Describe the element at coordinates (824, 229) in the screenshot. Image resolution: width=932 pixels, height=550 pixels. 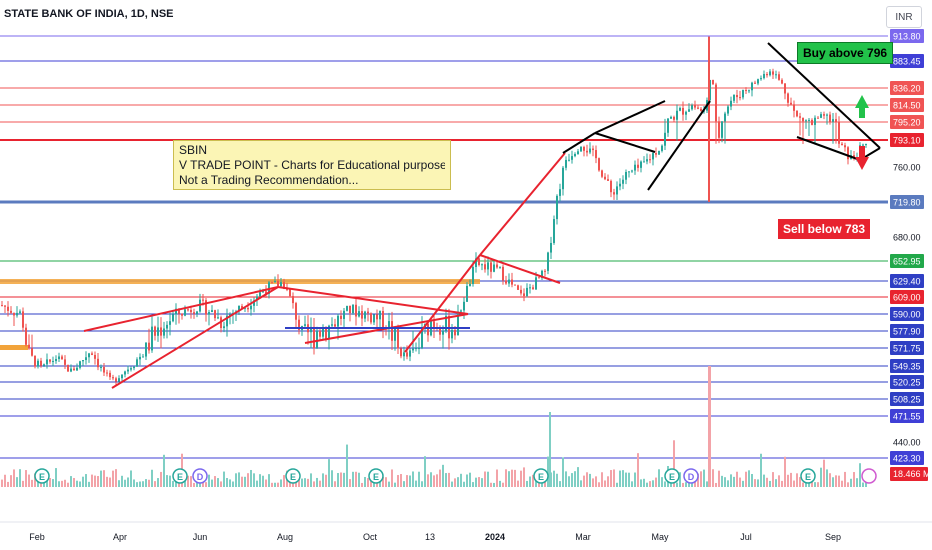
I see `sell-label: Sell below 783` at that location.